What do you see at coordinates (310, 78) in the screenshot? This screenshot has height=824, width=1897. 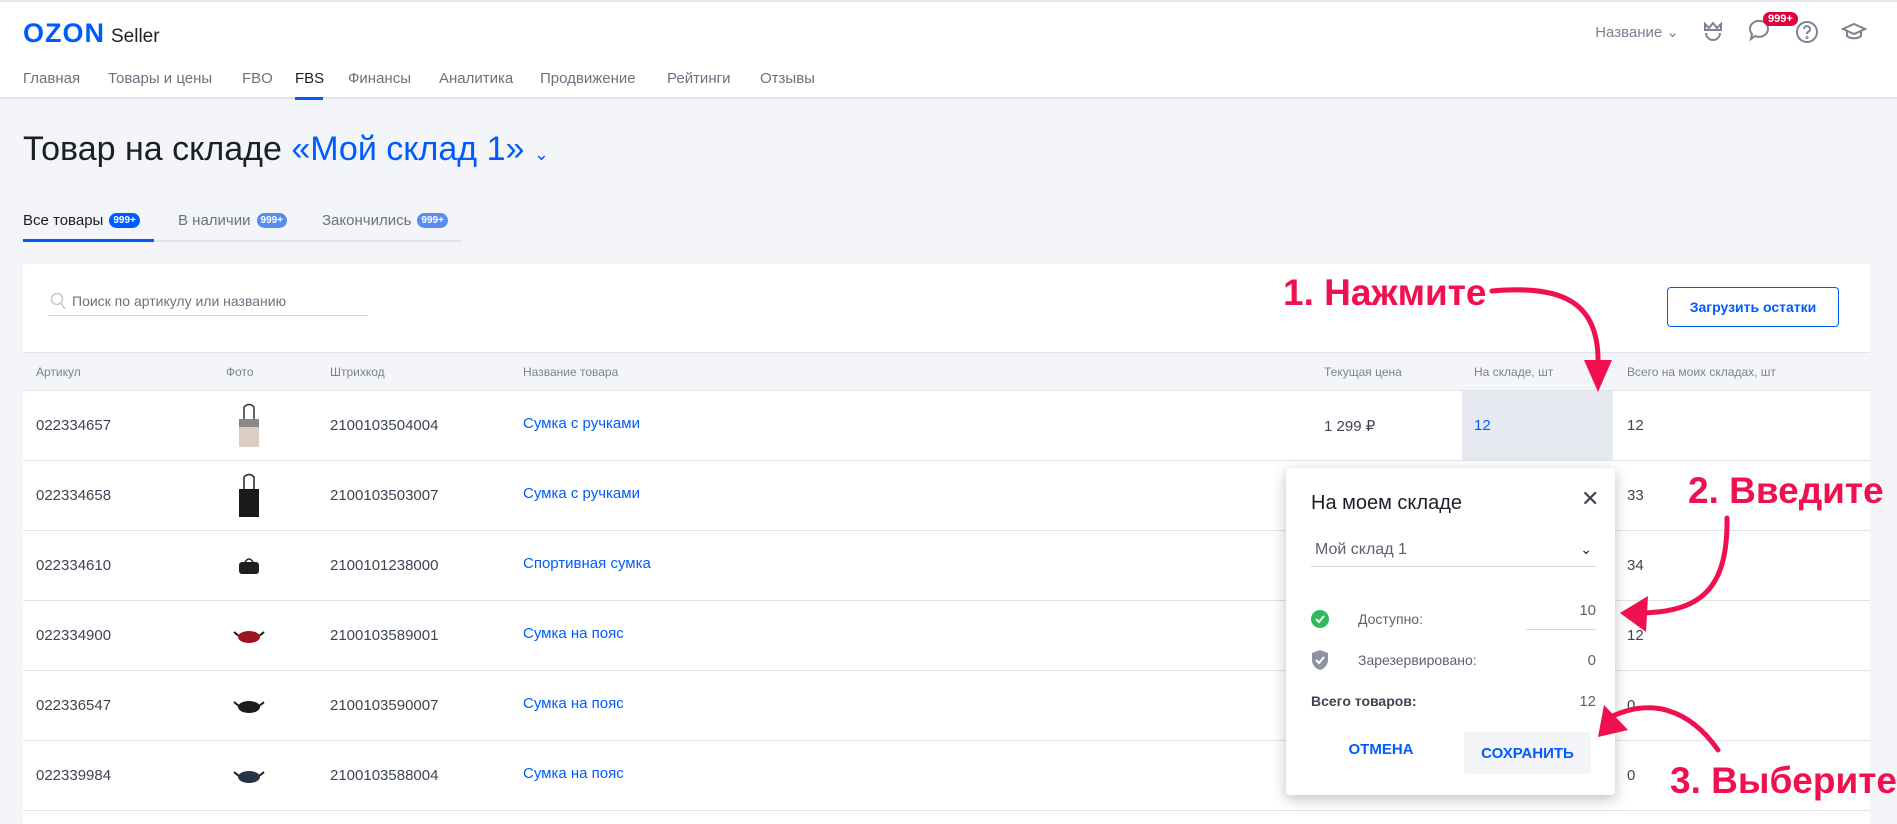 I see `nav-fbs: FBS` at bounding box center [310, 78].